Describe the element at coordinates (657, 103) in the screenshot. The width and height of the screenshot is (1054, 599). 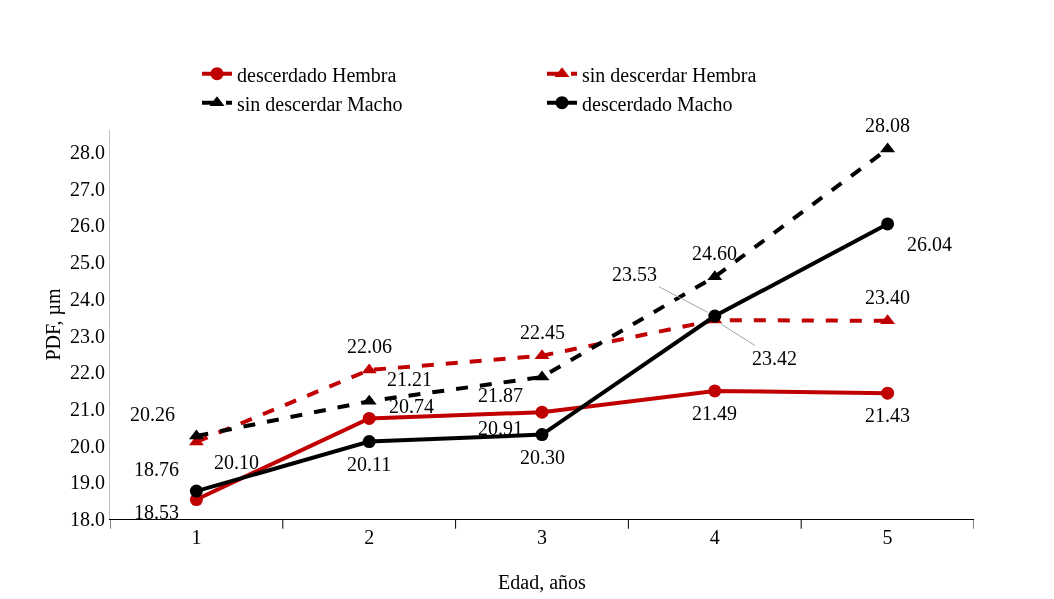
I see `legend-label: descerdado Macho` at that location.